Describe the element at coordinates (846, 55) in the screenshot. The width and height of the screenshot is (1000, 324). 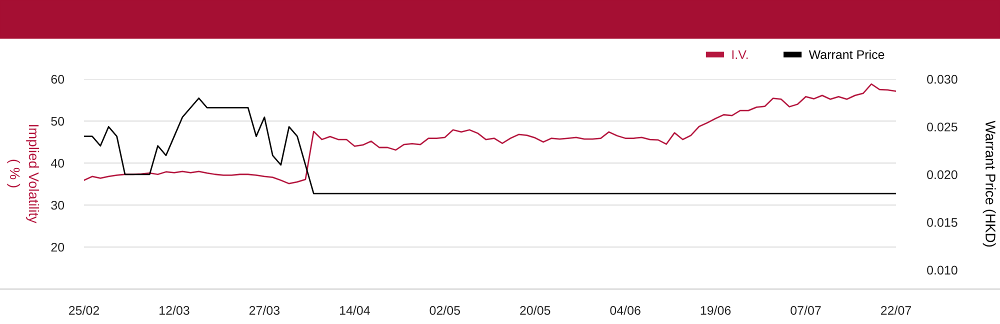
I see `legend-label: Warrant Price` at that location.